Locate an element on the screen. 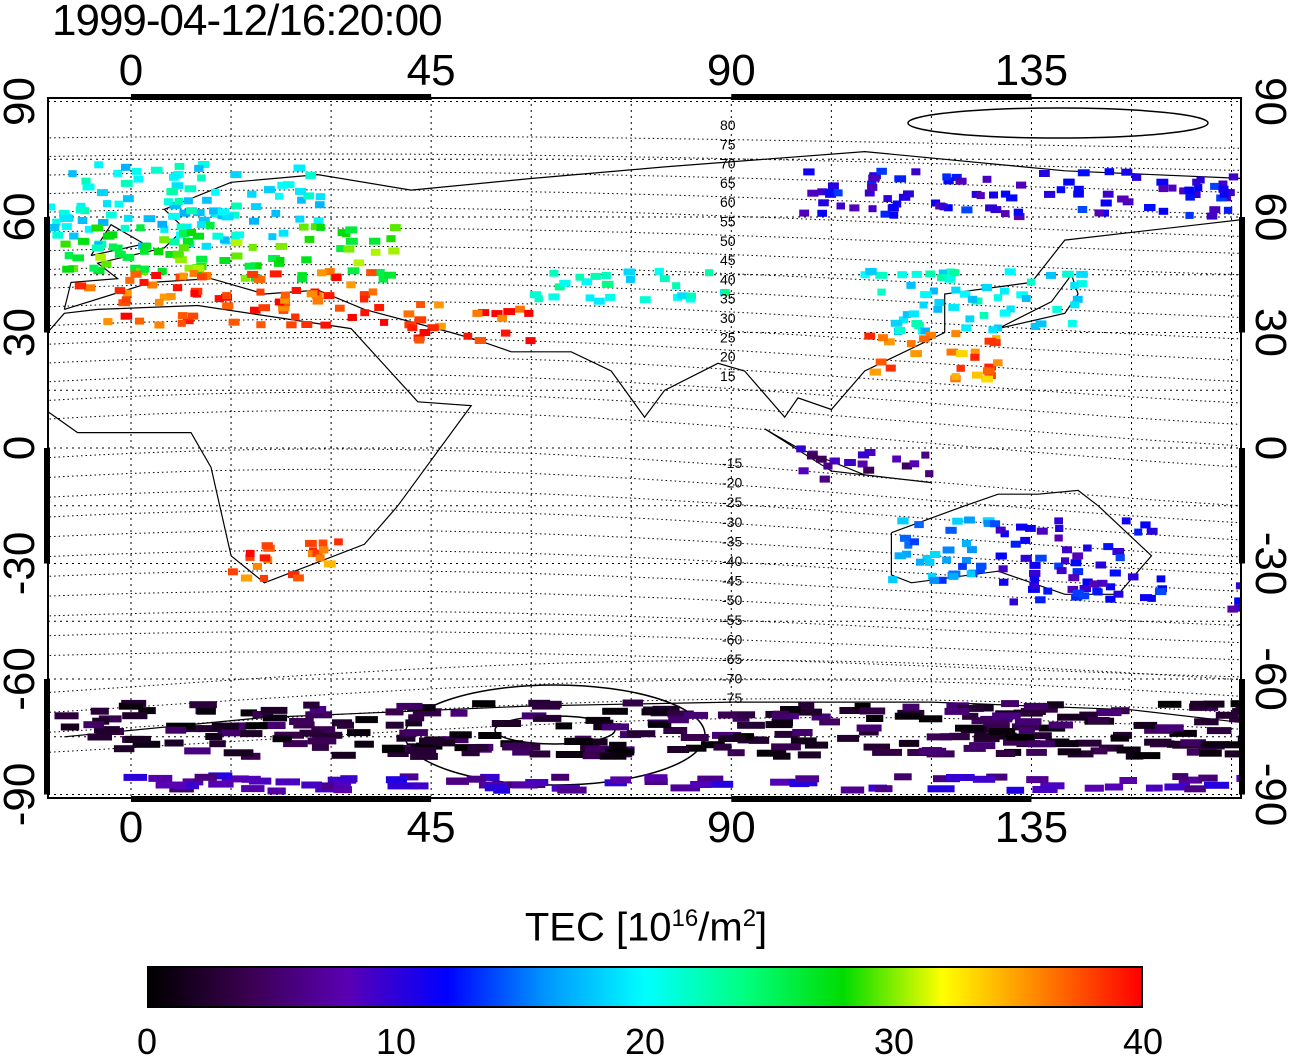 The width and height of the screenshot is (1292, 1063). contour-label: 15 is located at coordinates (728, 376).